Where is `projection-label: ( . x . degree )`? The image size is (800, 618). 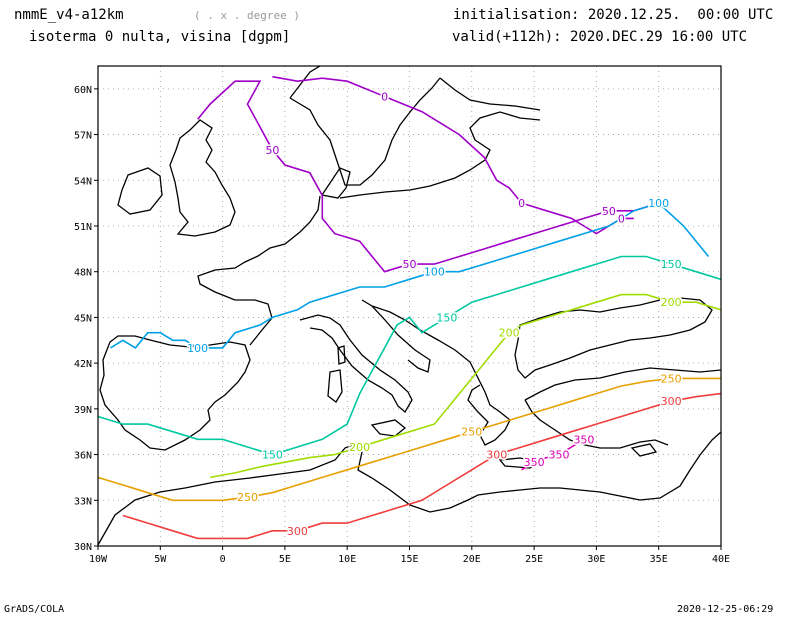 projection-label: ( . x . degree ) is located at coordinates (247, 15).